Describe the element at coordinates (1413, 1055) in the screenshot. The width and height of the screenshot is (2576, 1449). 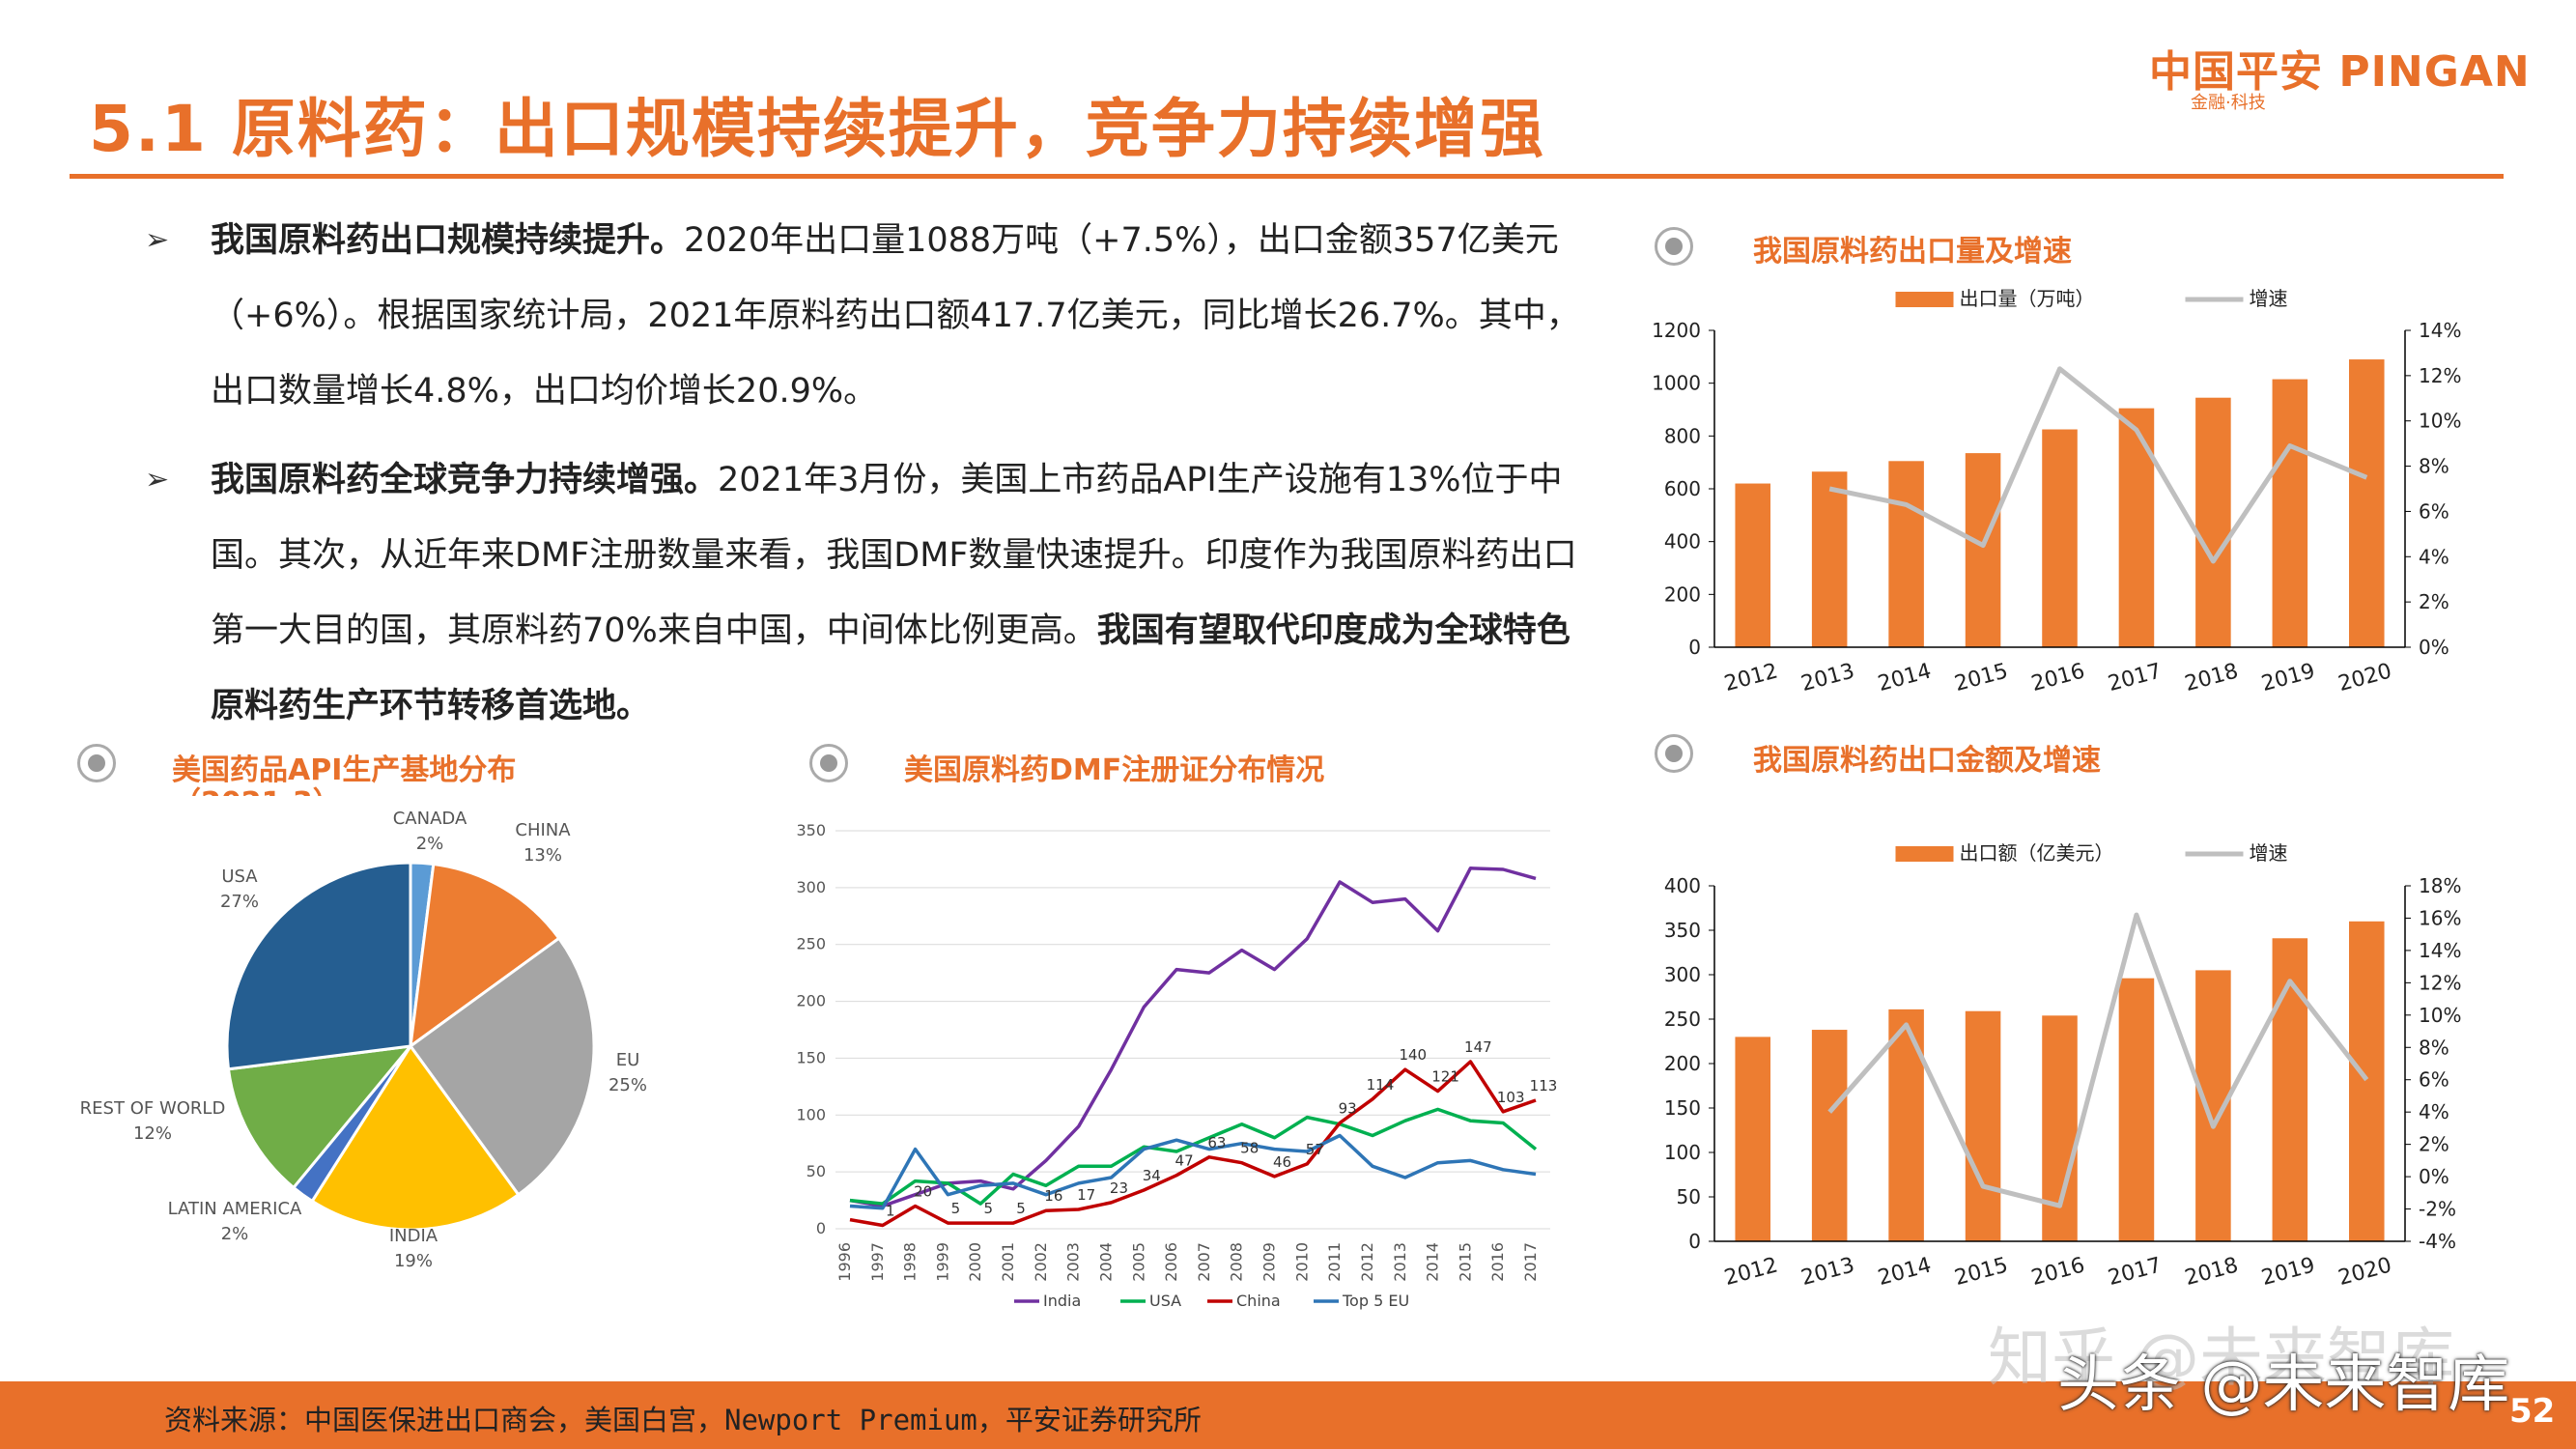
I see `china-data-label: 140` at that location.